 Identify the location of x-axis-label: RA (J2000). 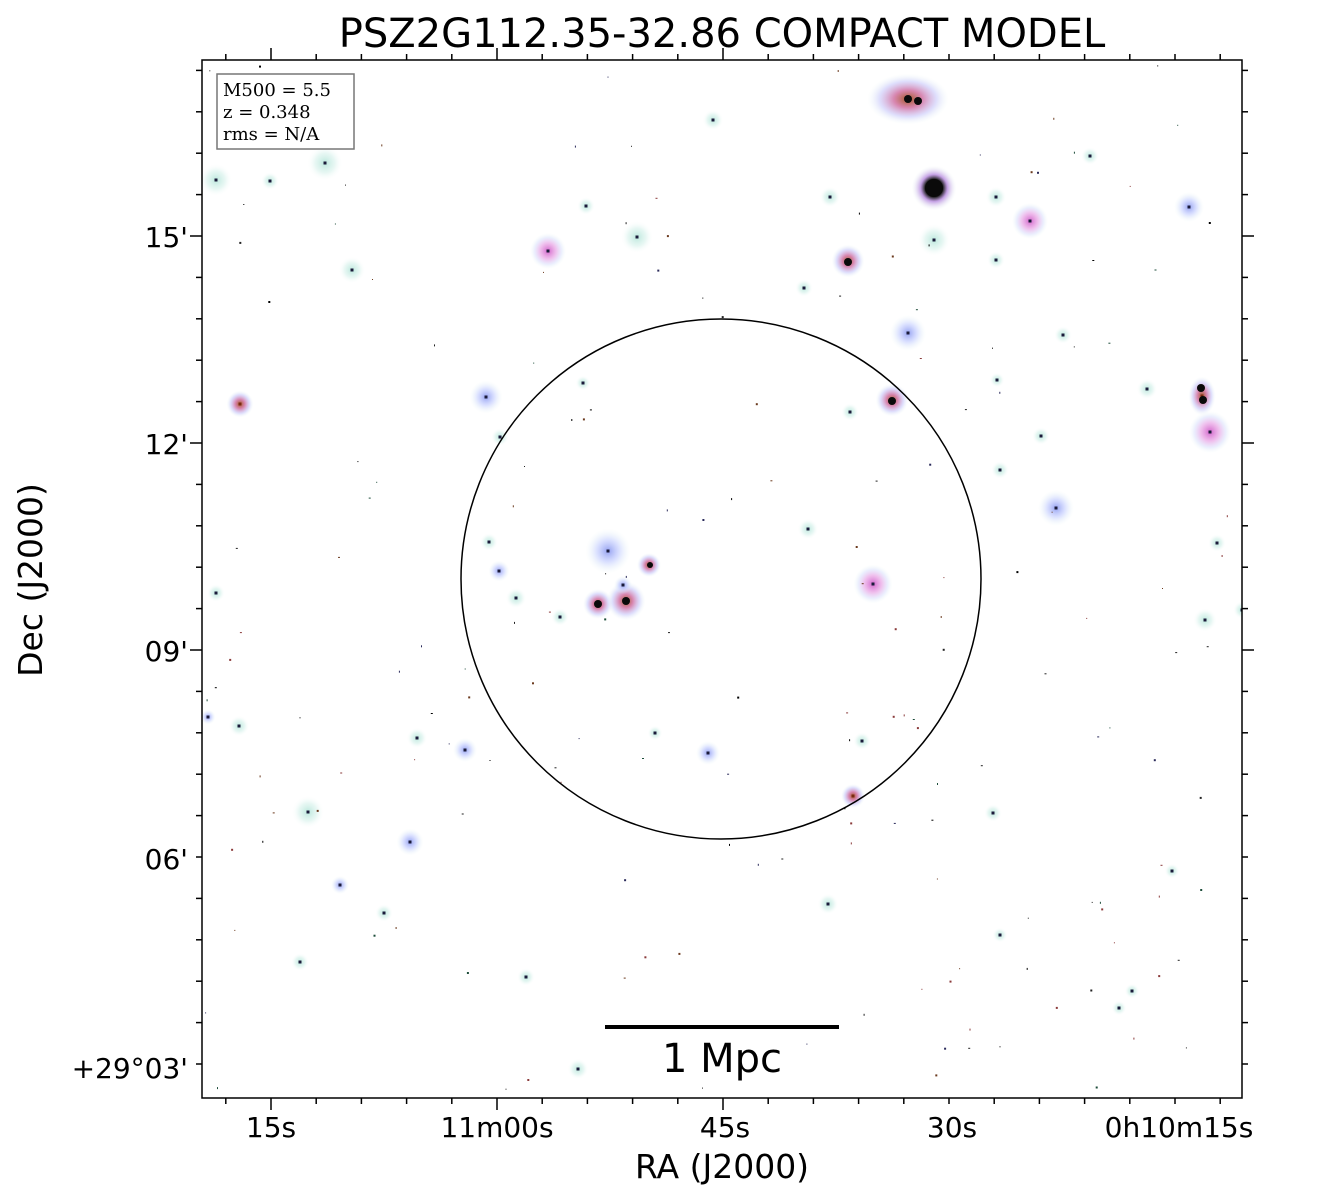
(722, 1166).